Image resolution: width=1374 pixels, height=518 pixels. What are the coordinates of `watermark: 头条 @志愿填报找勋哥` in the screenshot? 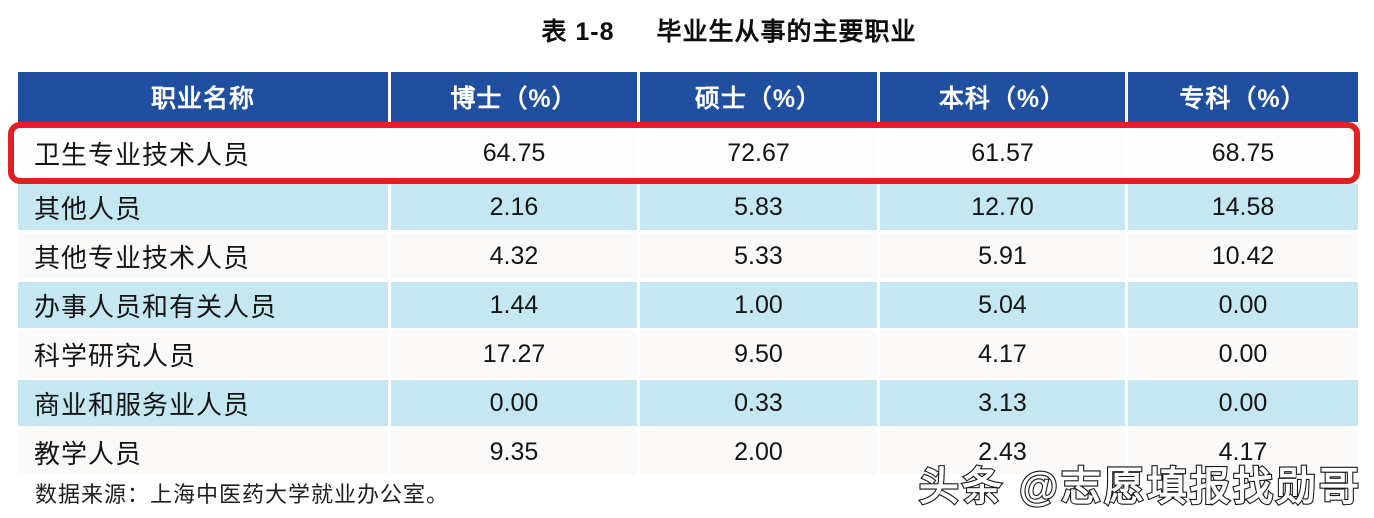 It's located at (1140, 487).